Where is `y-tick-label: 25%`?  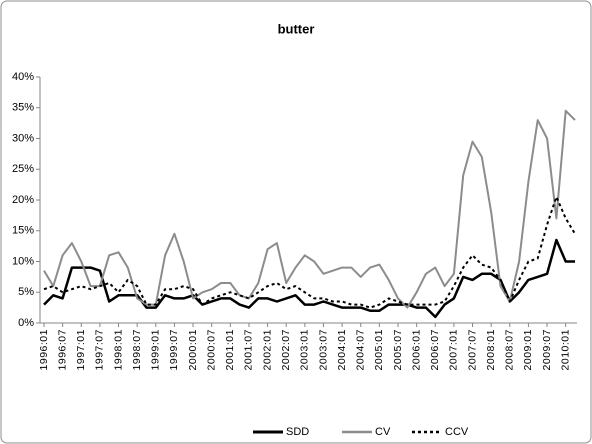
y-tick-label: 25% is located at coordinates (23, 169).